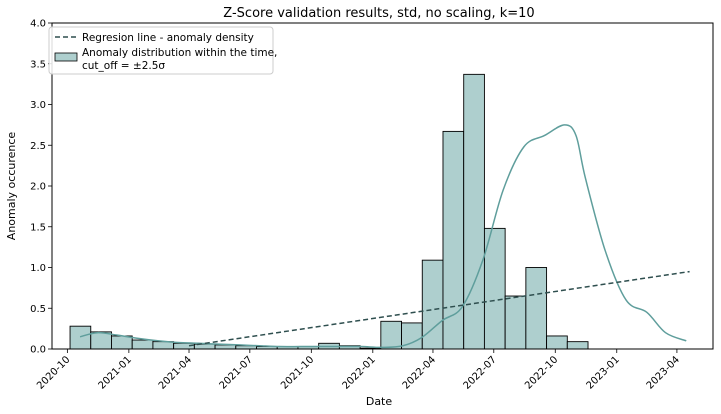 Image resolution: width=721 pixels, height=414 pixels. What do you see at coordinates (53, 372) in the screenshot?
I see `x-tick-label-0: 2020-10` at bounding box center [53, 372].